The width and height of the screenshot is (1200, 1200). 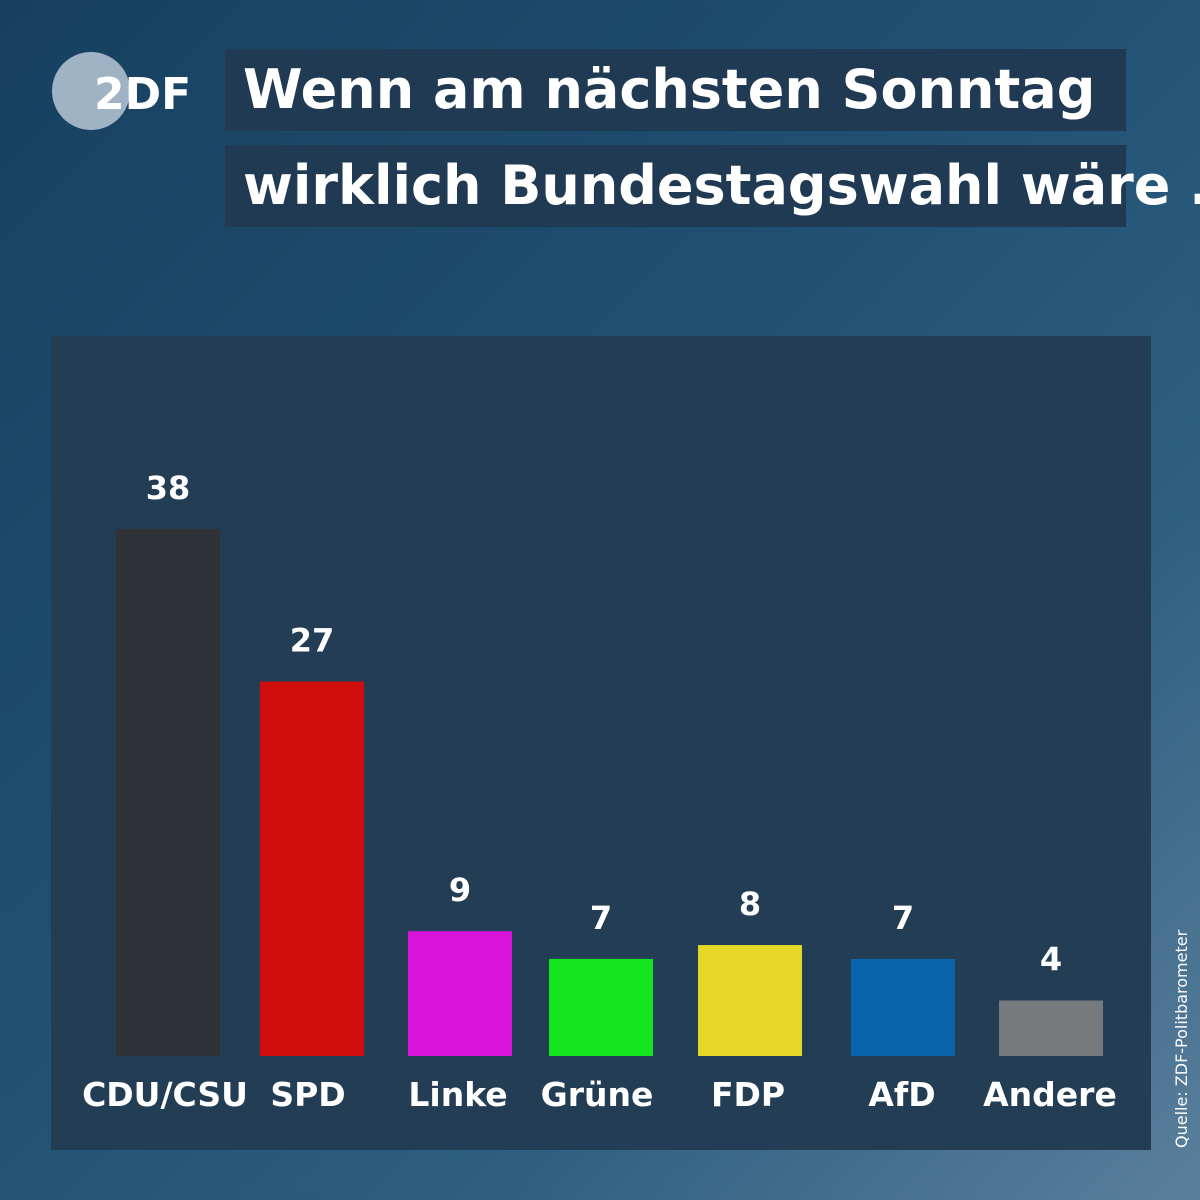 I want to click on category-label-spd: SPD, so click(x=307, y=1094).